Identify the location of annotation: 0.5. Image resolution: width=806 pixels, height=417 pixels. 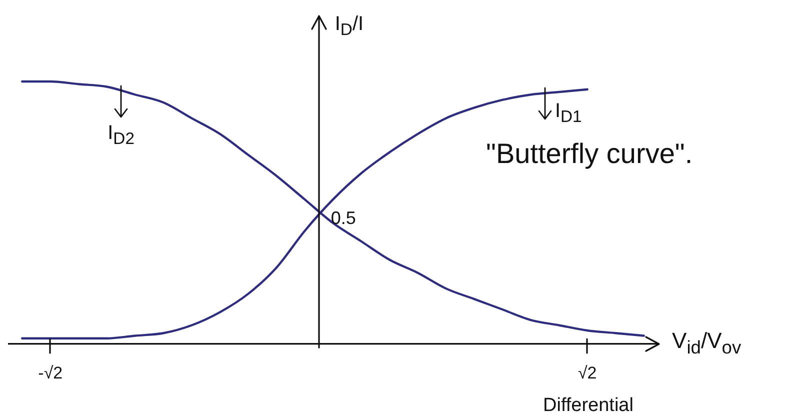
(343, 218).